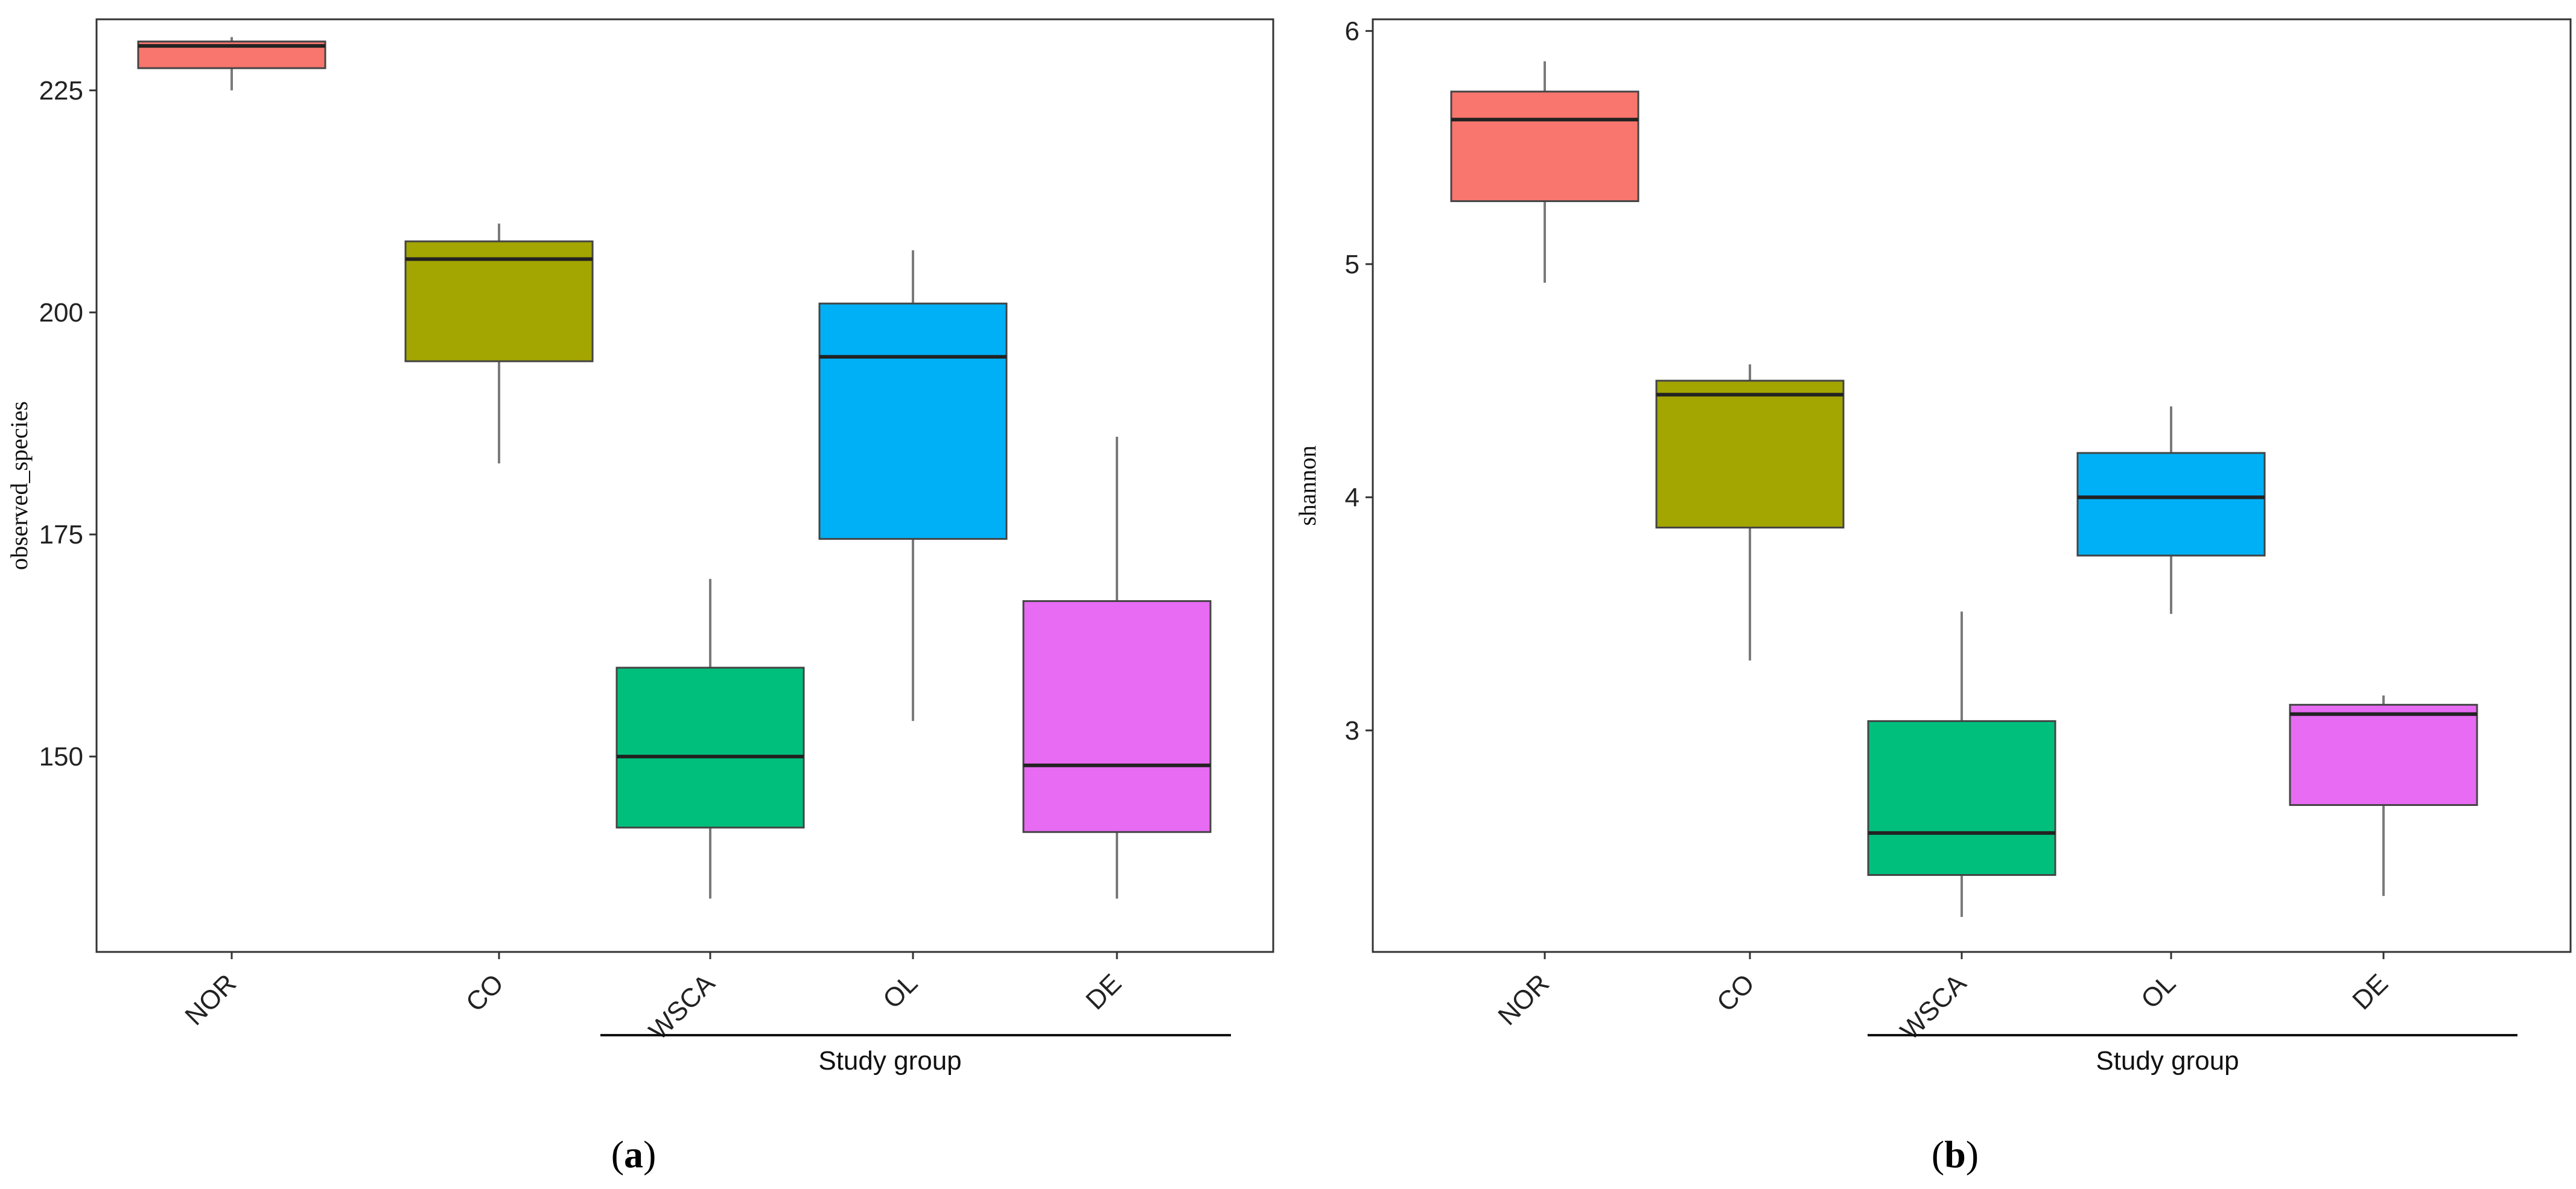  What do you see at coordinates (1352, 731) in the screenshot?
I see `y-tick-label: 3` at bounding box center [1352, 731].